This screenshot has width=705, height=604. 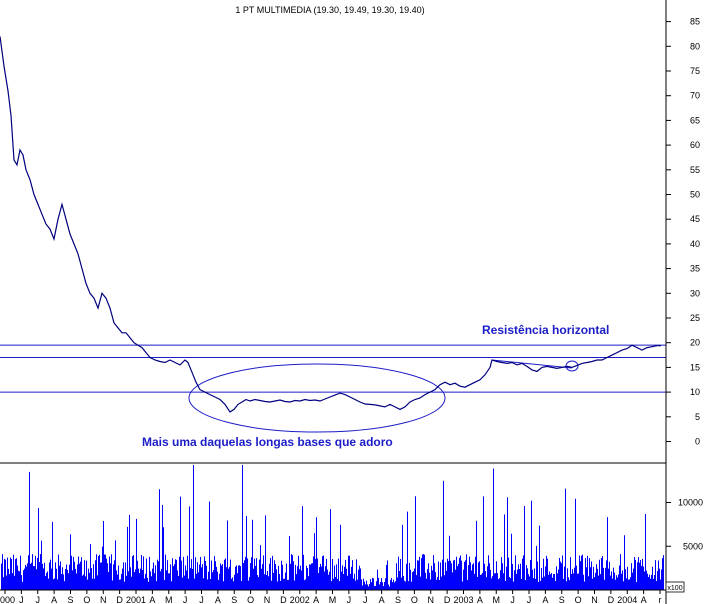 What do you see at coordinates (545, 330) in the screenshot?
I see `resistance-annotation: Resistência horizontal` at bounding box center [545, 330].